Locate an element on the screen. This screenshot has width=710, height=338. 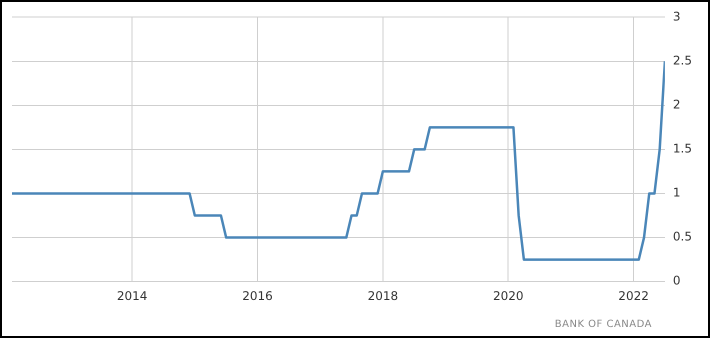
x-tick-label: 2022 is located at coordinates (633, 295).